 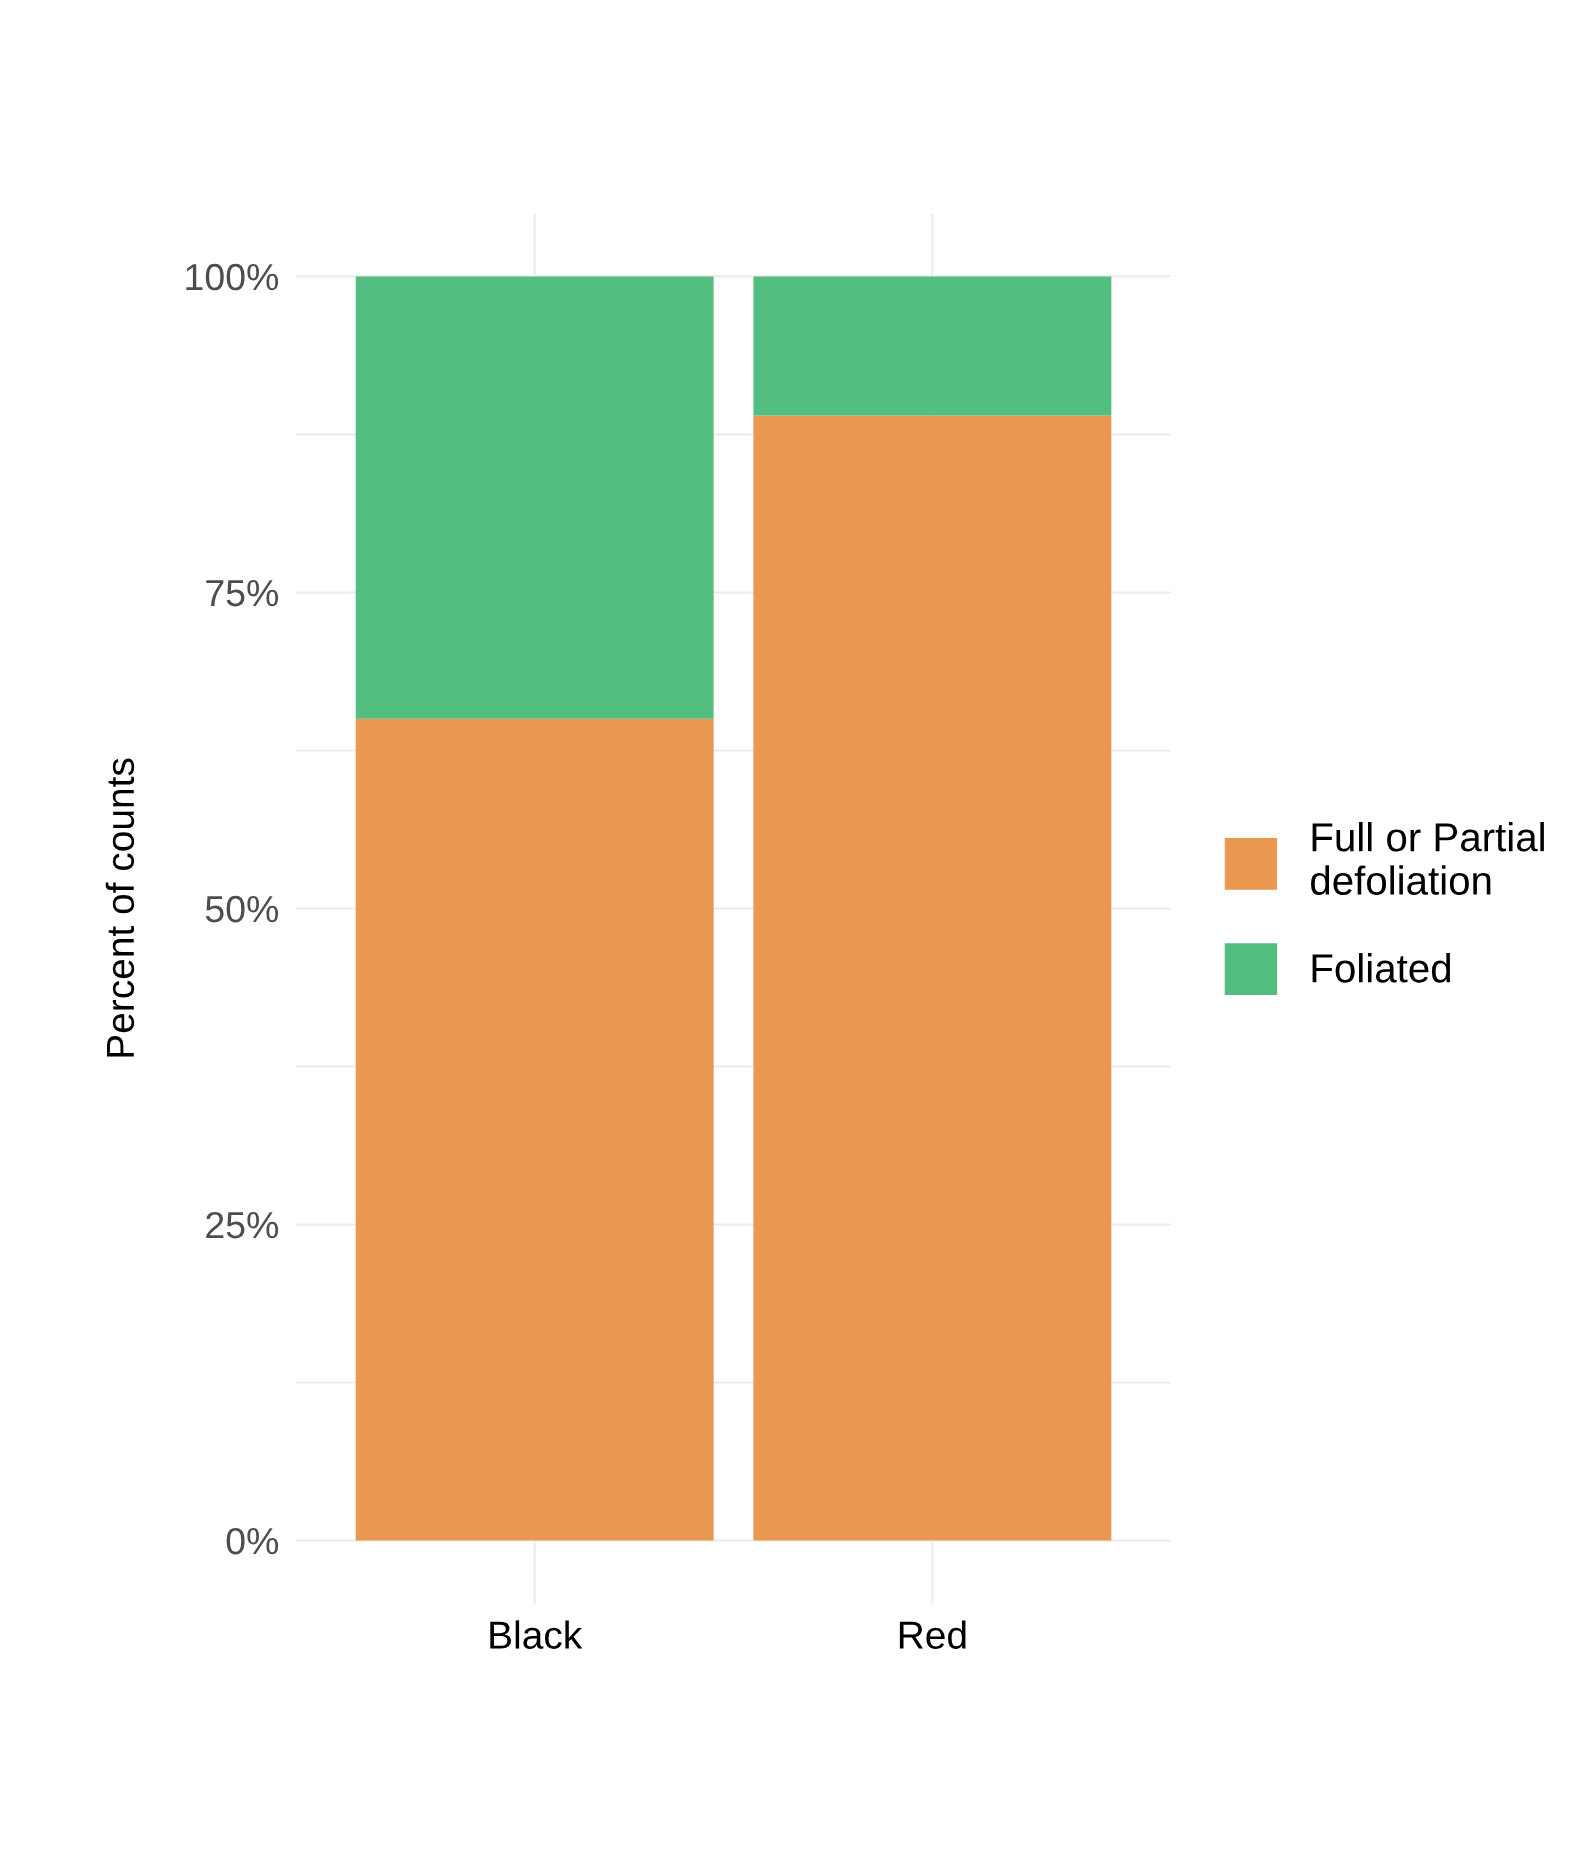 I want to click on legend-label: Foliated, so click(x=1381, y=968).